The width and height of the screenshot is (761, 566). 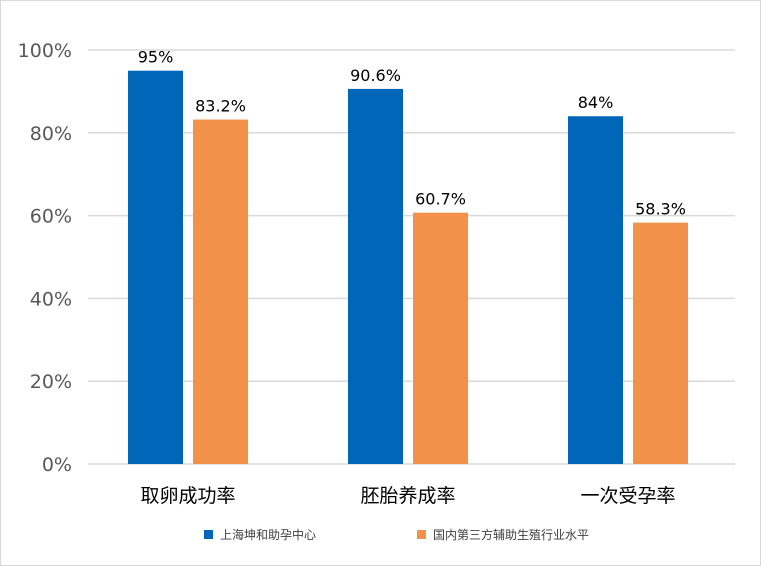 I want to click on y-tick-label: 60%, so click(x=51, y=217).